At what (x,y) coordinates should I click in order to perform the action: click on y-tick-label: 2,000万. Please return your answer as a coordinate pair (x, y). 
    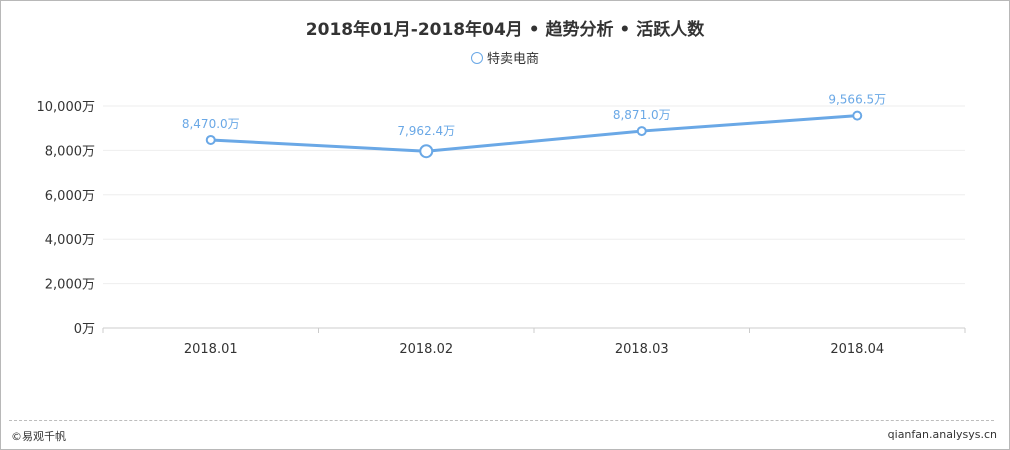
    Looking at the image, I should click on (70, 285).